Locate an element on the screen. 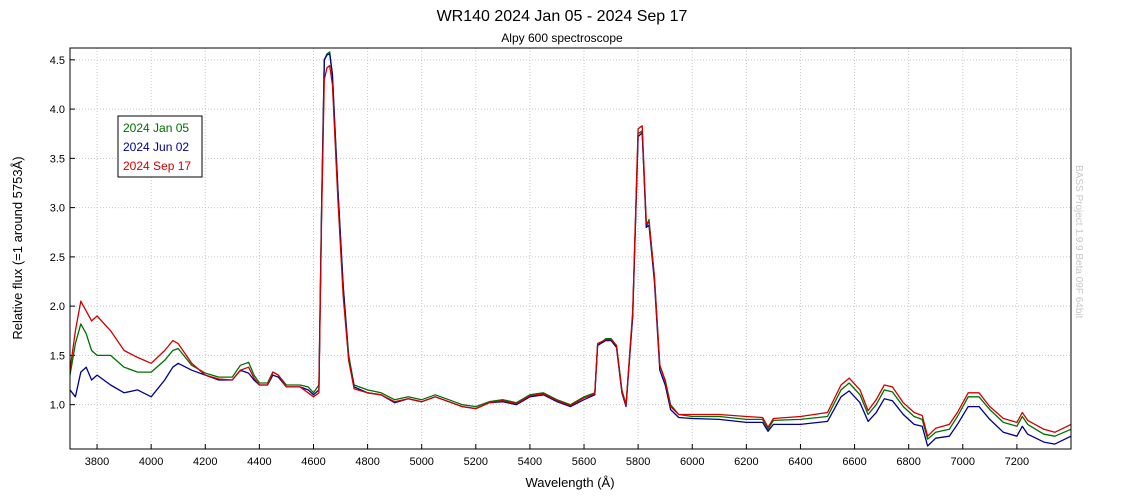 The width and height of the screenshot is (1126, 500). legend-box is located at coordinates (160, 146).